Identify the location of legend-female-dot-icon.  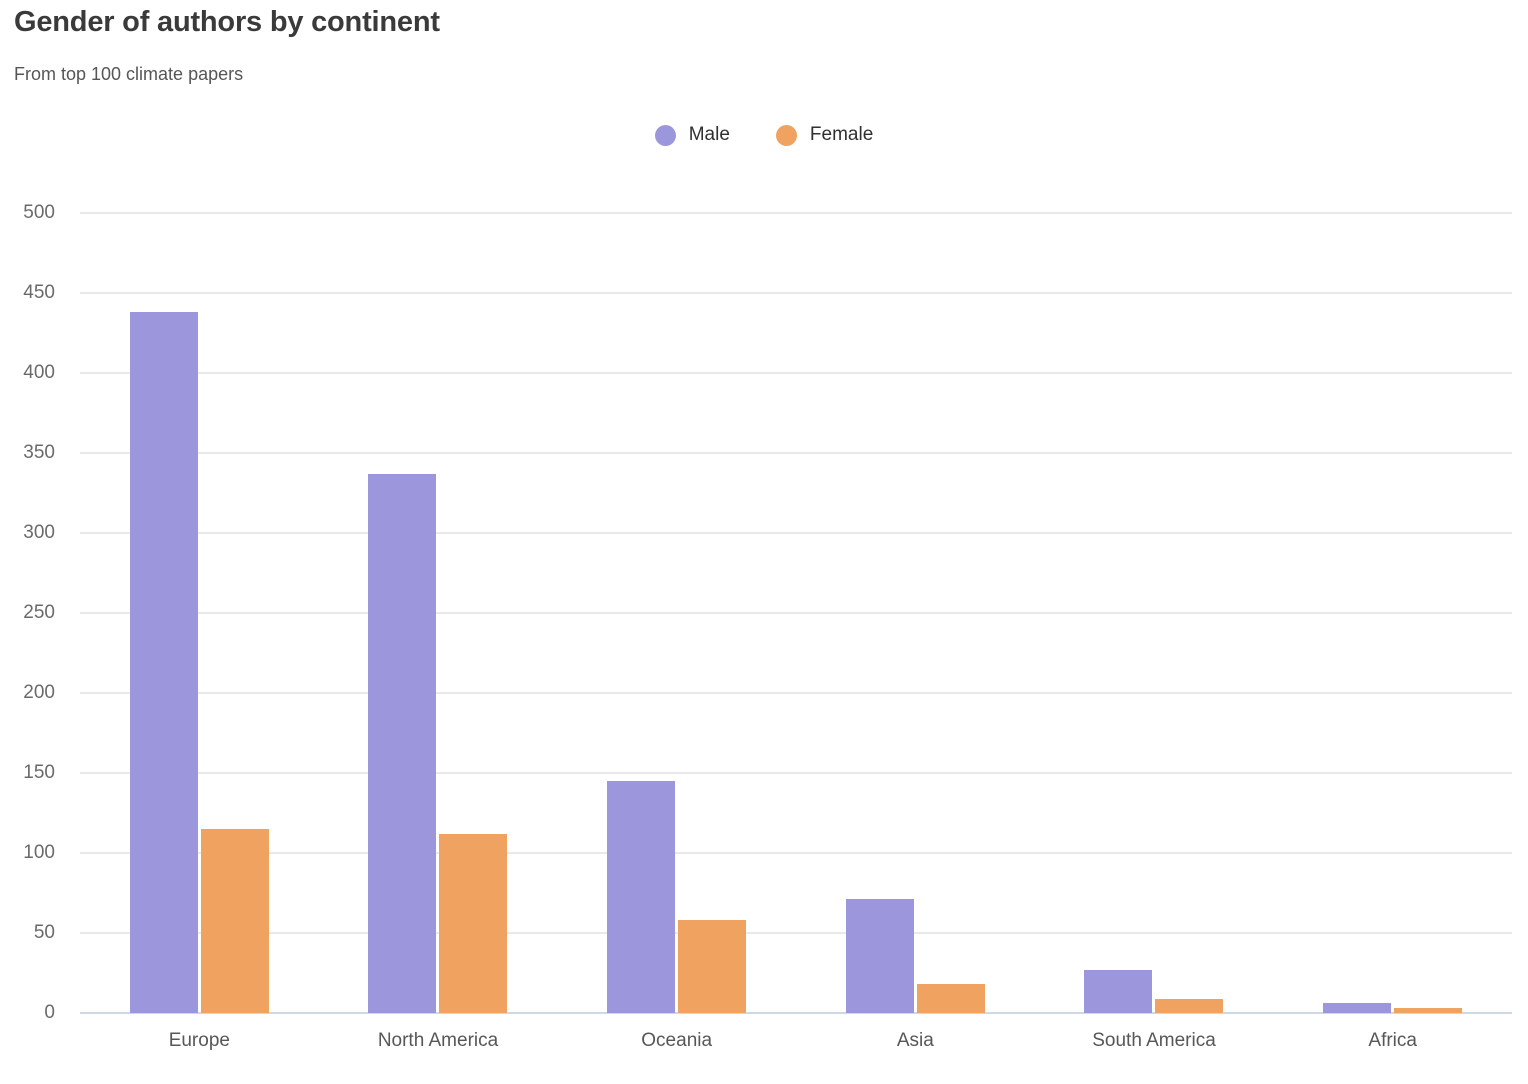
(786, 135).